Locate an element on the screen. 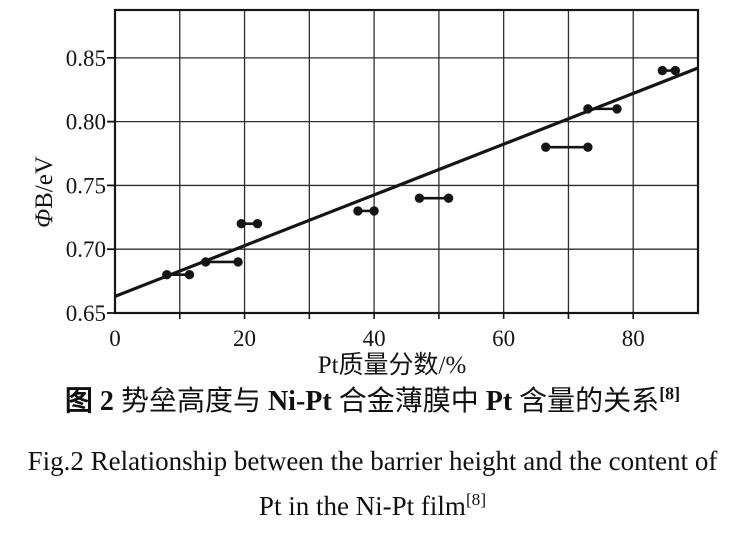  y-axis-label-part: B/eV is located at coordinates (44, 182).